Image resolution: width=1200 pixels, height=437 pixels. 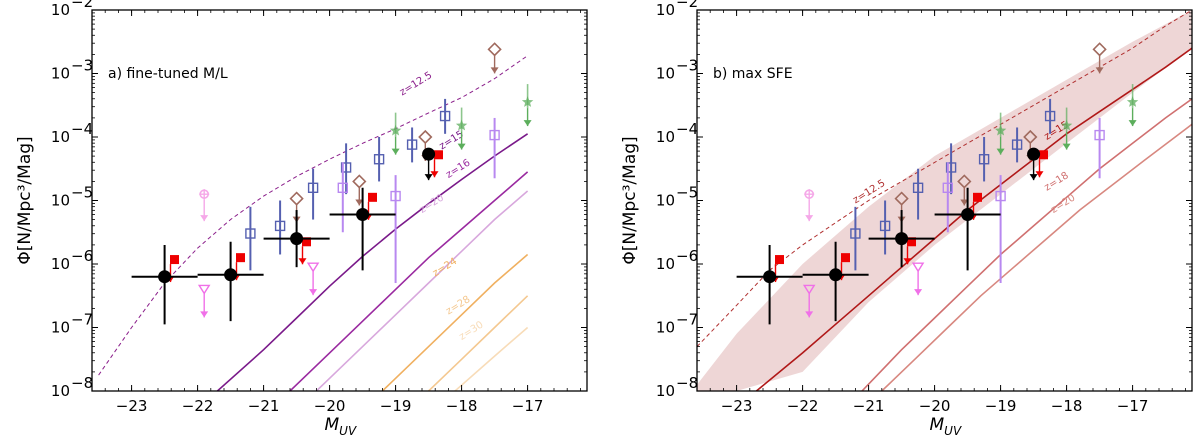 What do you see at coordinates (82, 256) in the screenshot?
I see `y-tick-exponent: −6` at bounding box center [82, 256].